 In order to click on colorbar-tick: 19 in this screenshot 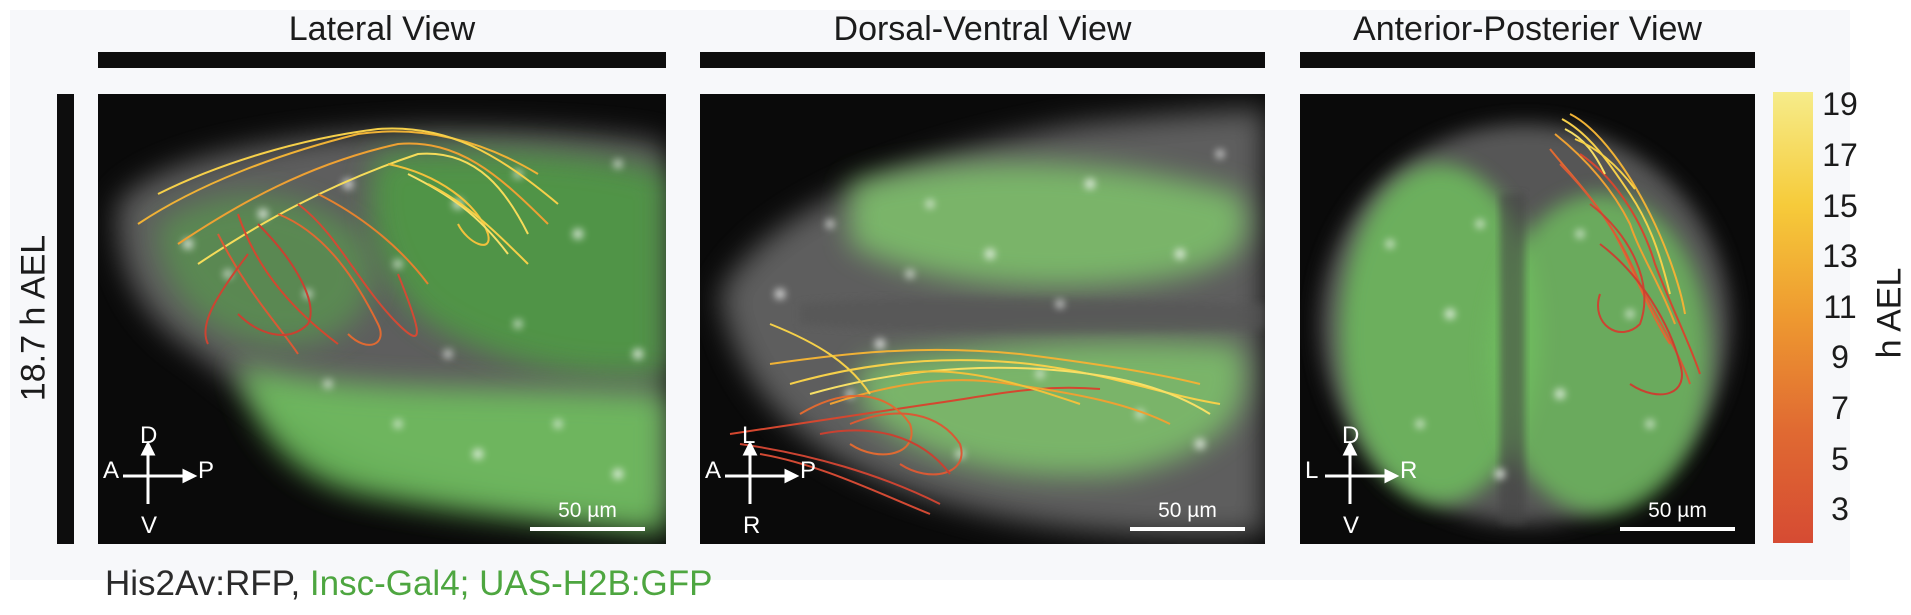, I will do `click(1840, 104)`.